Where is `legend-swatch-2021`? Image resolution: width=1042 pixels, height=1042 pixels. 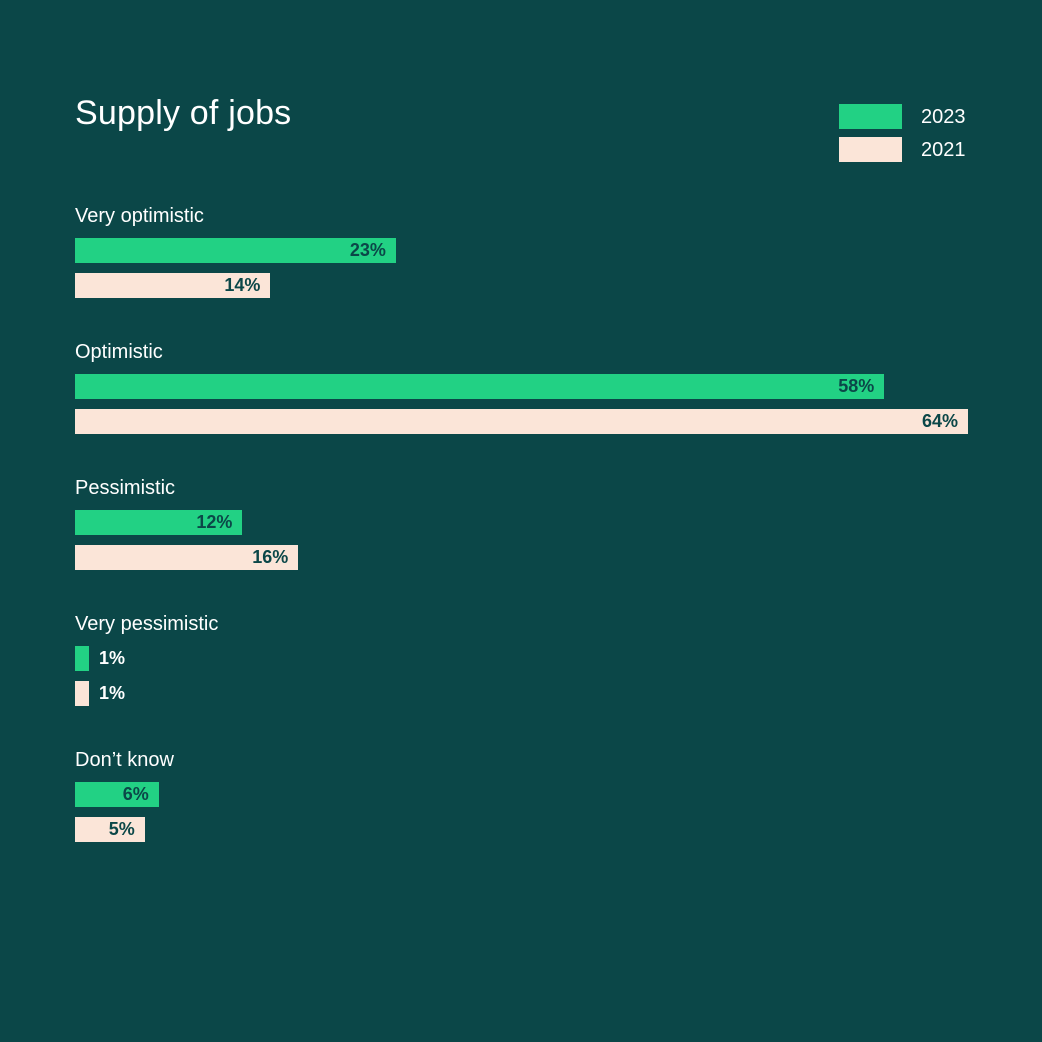
legend-swatch-2021 is located at coordinates (870, 149).